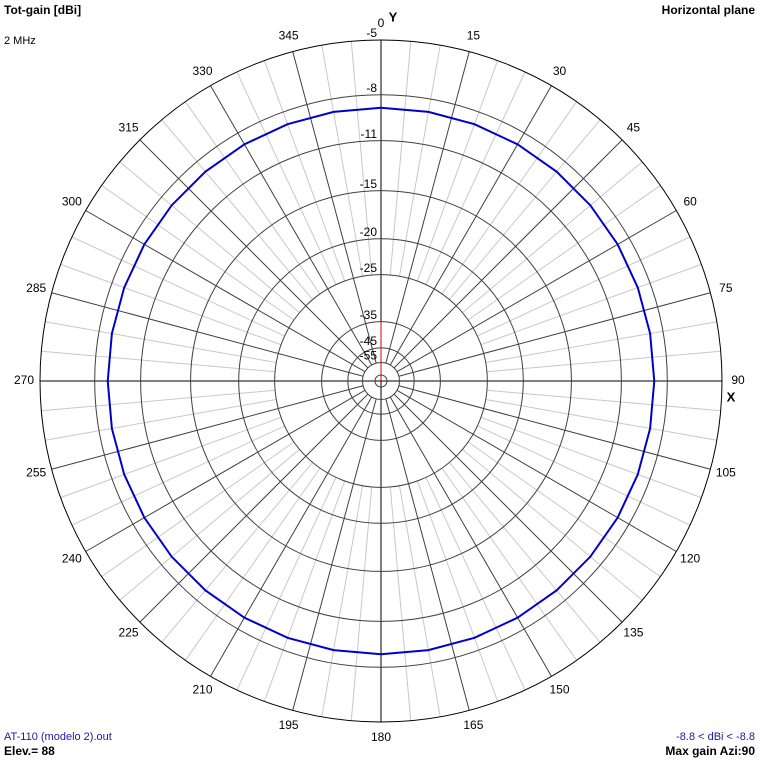 This screenshot has height=766, width=761. Describe the element at coordinates (371, 88) in the screenshot. I see `r-tick-label: -8` at that location.